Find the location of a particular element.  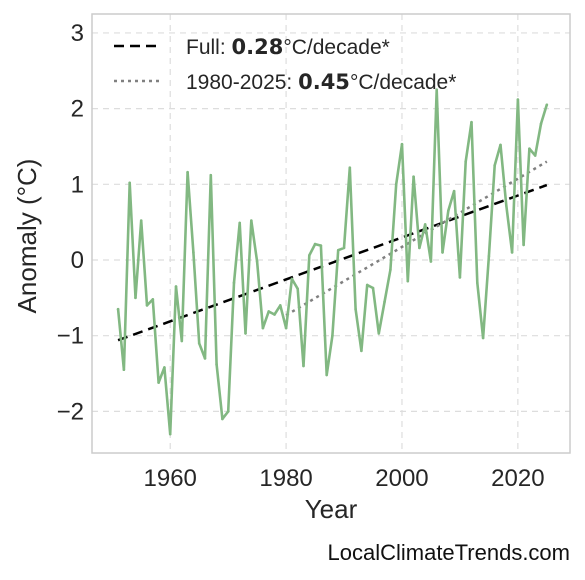

legend-recent-suffix: °C/decade* is located at coordinates (403, 82).